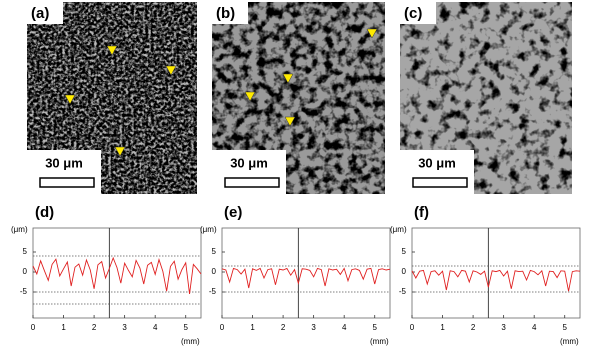  Describe the element at coordinates (421, 212) in the screenshot. I see `chart-label: (f)` at that location.